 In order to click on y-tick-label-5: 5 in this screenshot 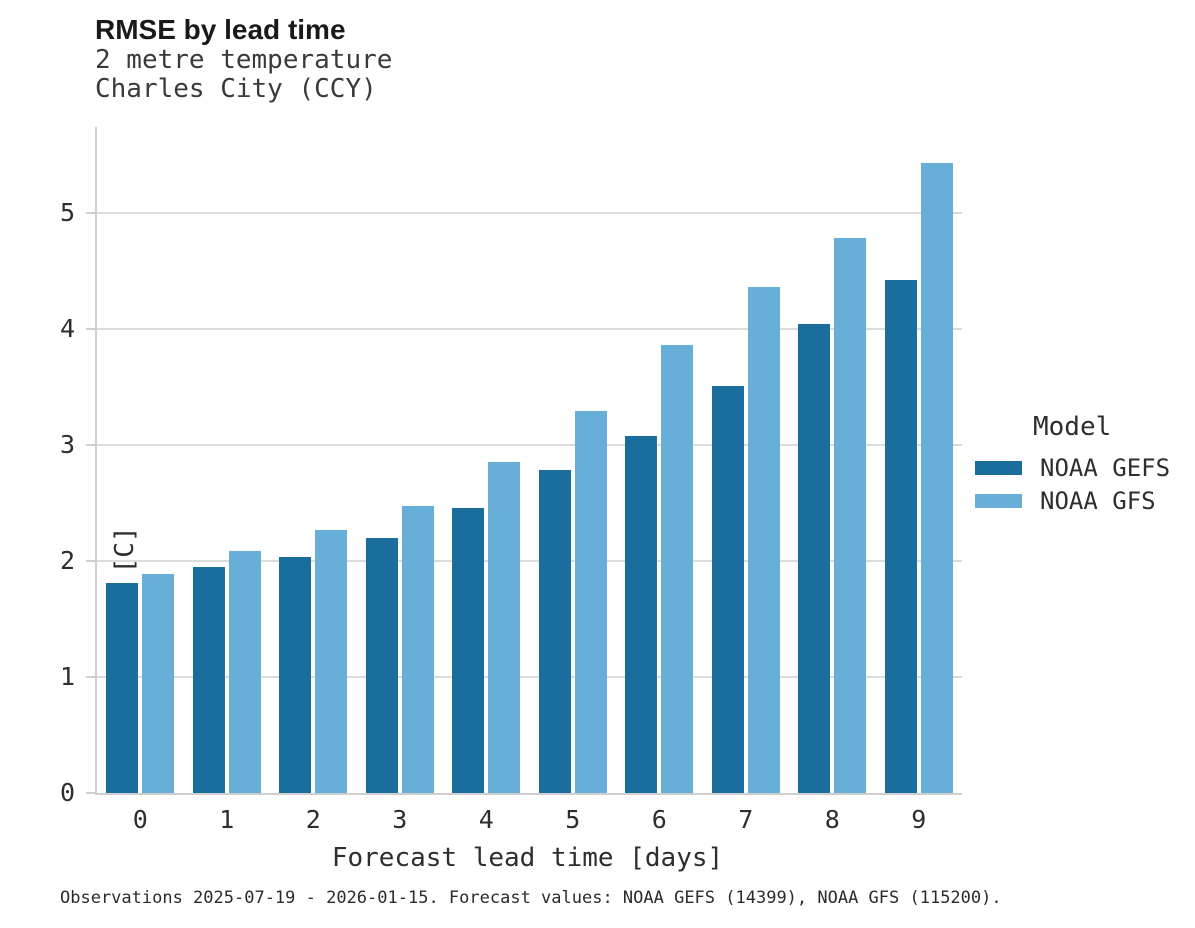, I will do `click(67, 212)`.